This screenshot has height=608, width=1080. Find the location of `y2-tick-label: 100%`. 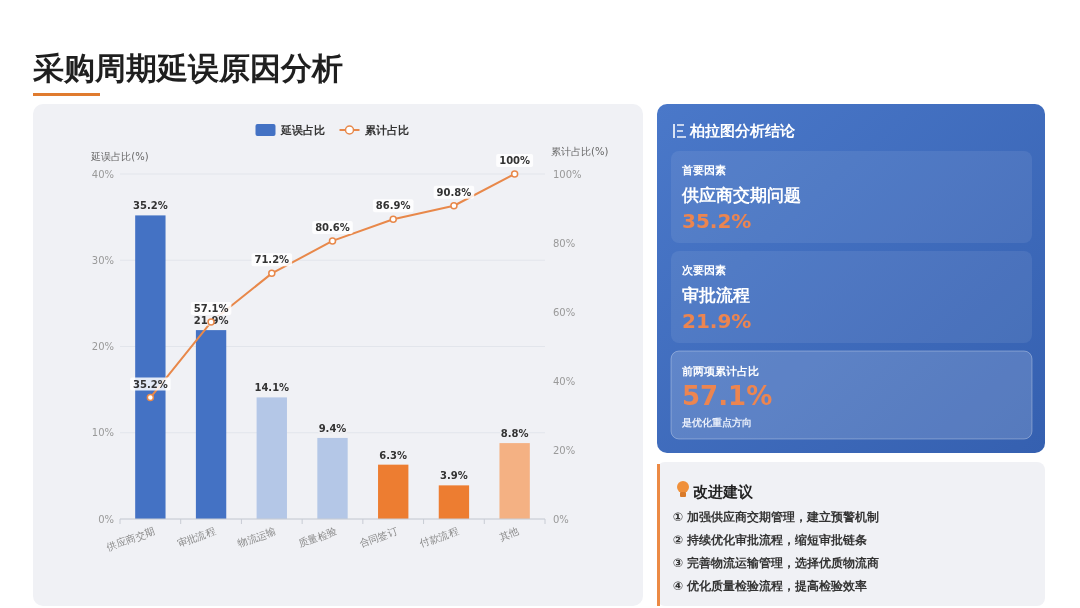

y2-tick-label: 100% is located at coordinates (567, 174).